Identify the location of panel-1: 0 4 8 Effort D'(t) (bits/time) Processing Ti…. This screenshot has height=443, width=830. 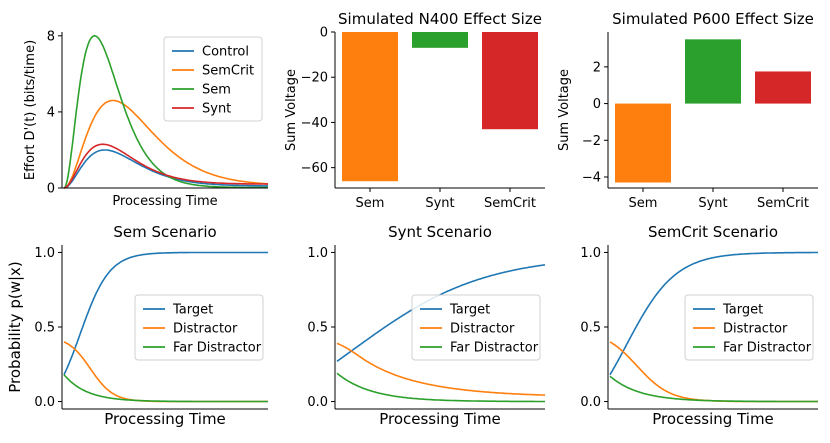
(146, 119).